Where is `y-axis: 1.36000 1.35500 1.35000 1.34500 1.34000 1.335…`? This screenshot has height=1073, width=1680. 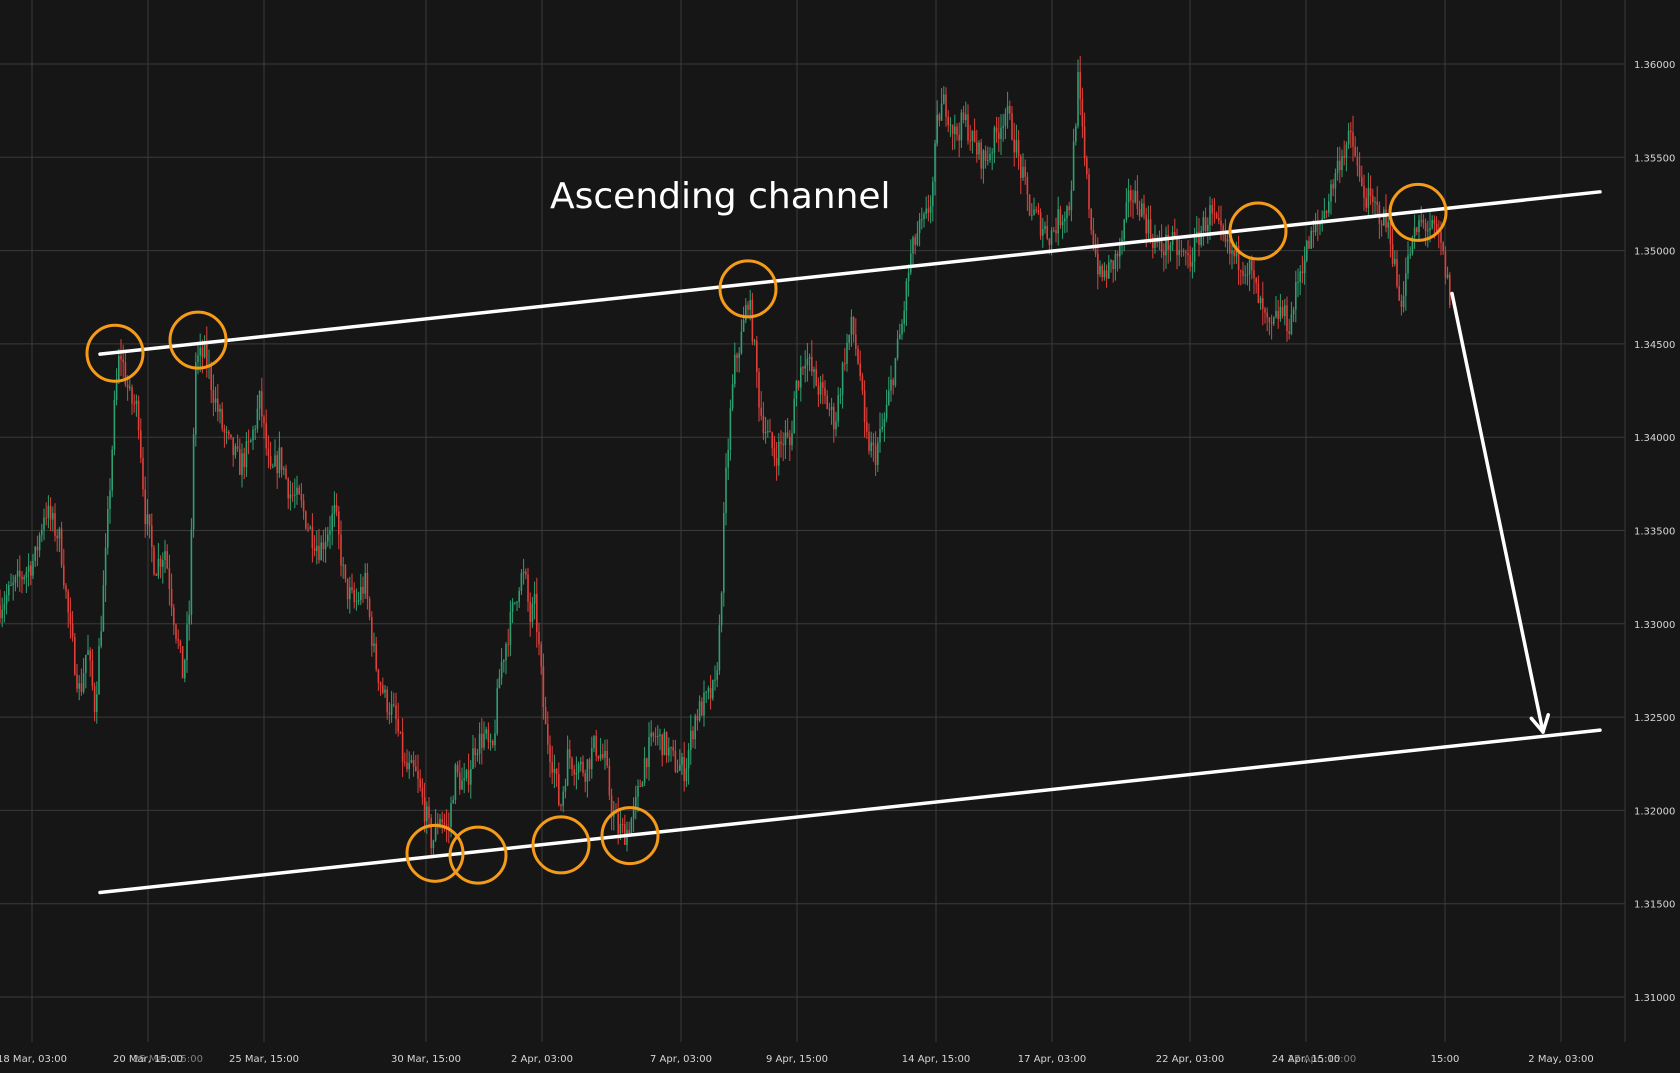 y-axis: 1.36000 1.35500 1.35000 1.34500 1.34000 1.335… is located at coordinates (1654, 532).